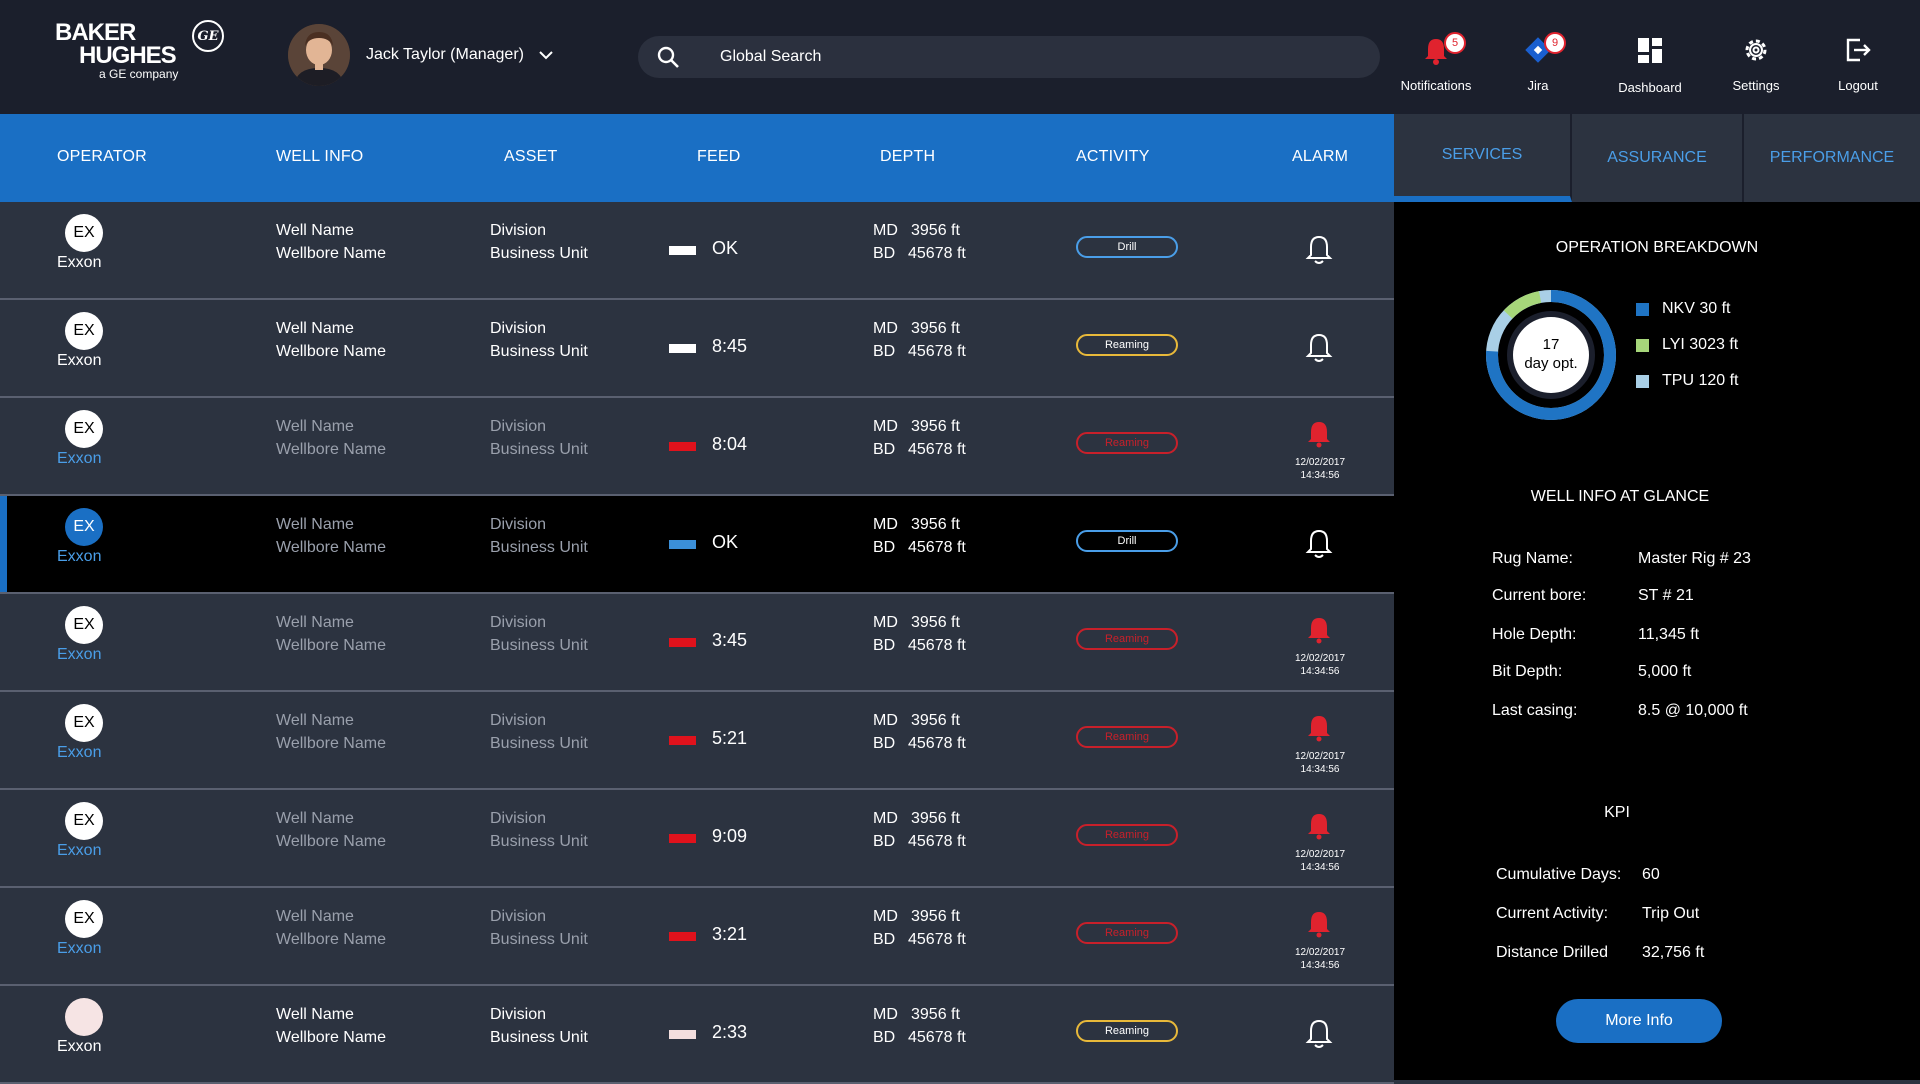  What do you see at coordinates (445, 54) in the screenshot?
I see `user-name: Jack Taylor (Manager)` at bounding box center [445, 54].